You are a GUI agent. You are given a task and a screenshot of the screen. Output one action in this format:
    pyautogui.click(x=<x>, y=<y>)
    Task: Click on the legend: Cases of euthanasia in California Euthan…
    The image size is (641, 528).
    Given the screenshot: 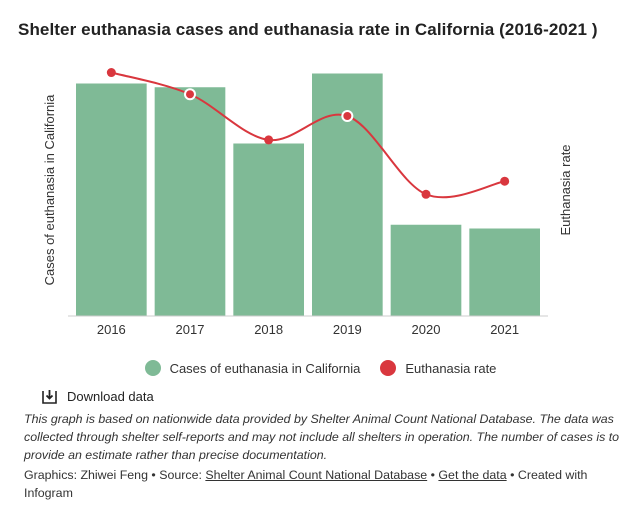 What is the action you would take?
    pyautogui.click(x=320, y=368)
    